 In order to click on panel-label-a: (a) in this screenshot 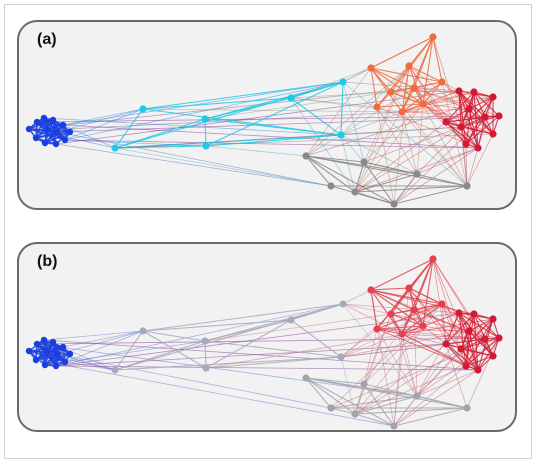, I will do `click(47, 39)`.